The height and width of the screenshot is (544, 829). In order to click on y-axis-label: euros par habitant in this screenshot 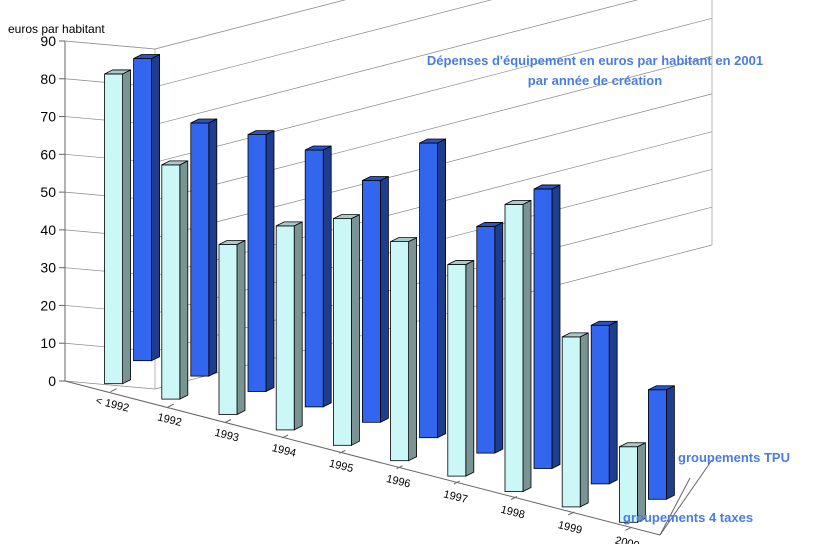, I will do `click(56, 29)`.